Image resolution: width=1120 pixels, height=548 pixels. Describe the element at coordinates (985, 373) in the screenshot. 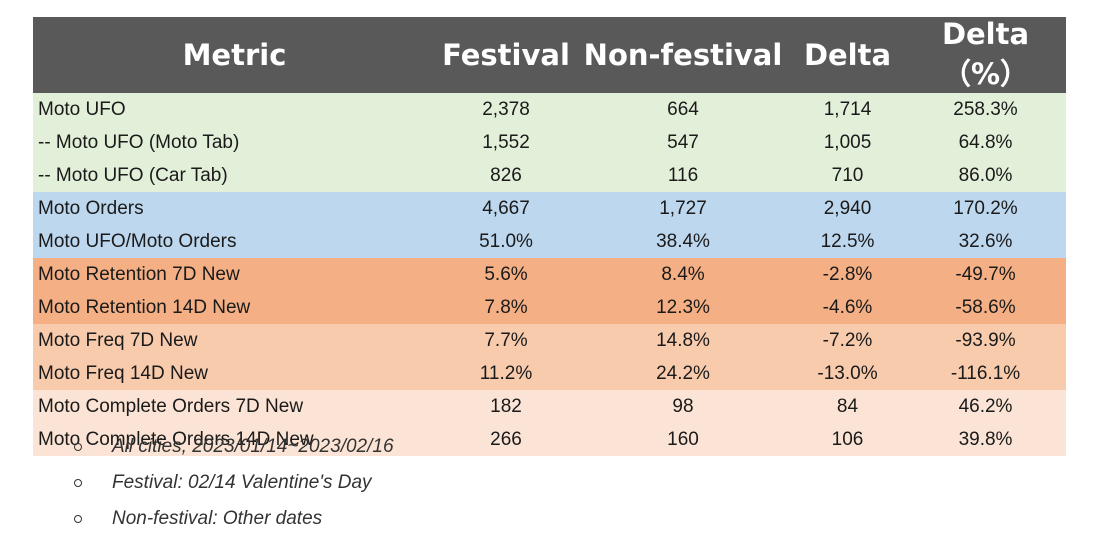

I see `delta-percent-cell: -116.1%` at that location.